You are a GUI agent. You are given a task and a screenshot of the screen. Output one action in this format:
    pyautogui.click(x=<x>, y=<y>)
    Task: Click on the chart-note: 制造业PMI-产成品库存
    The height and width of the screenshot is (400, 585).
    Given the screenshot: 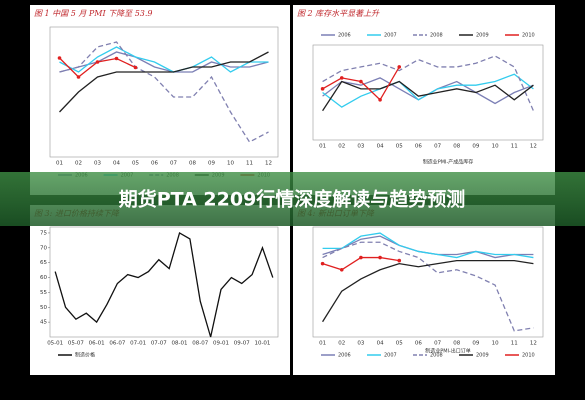 What is the action you would take?
    pyautogui.click(x=448, y=162)
    